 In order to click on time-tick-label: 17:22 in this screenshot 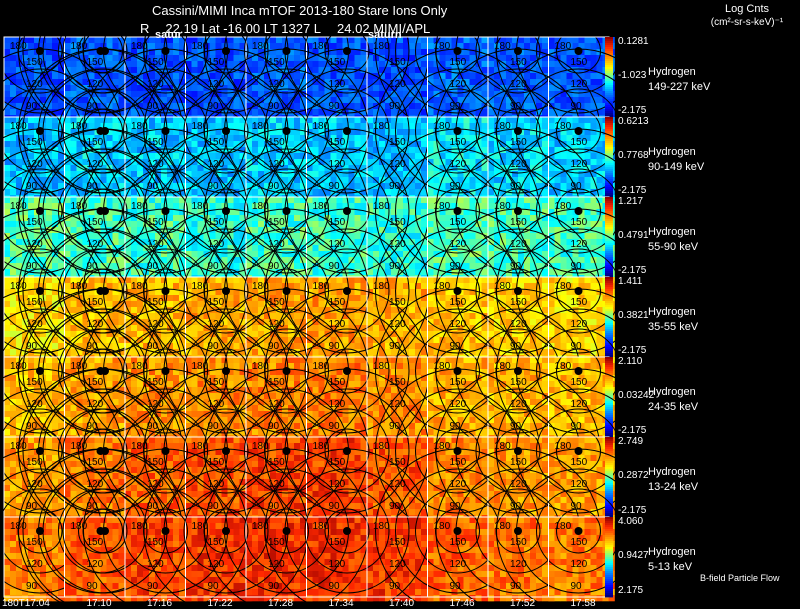, I will do `click(220, 603)`.